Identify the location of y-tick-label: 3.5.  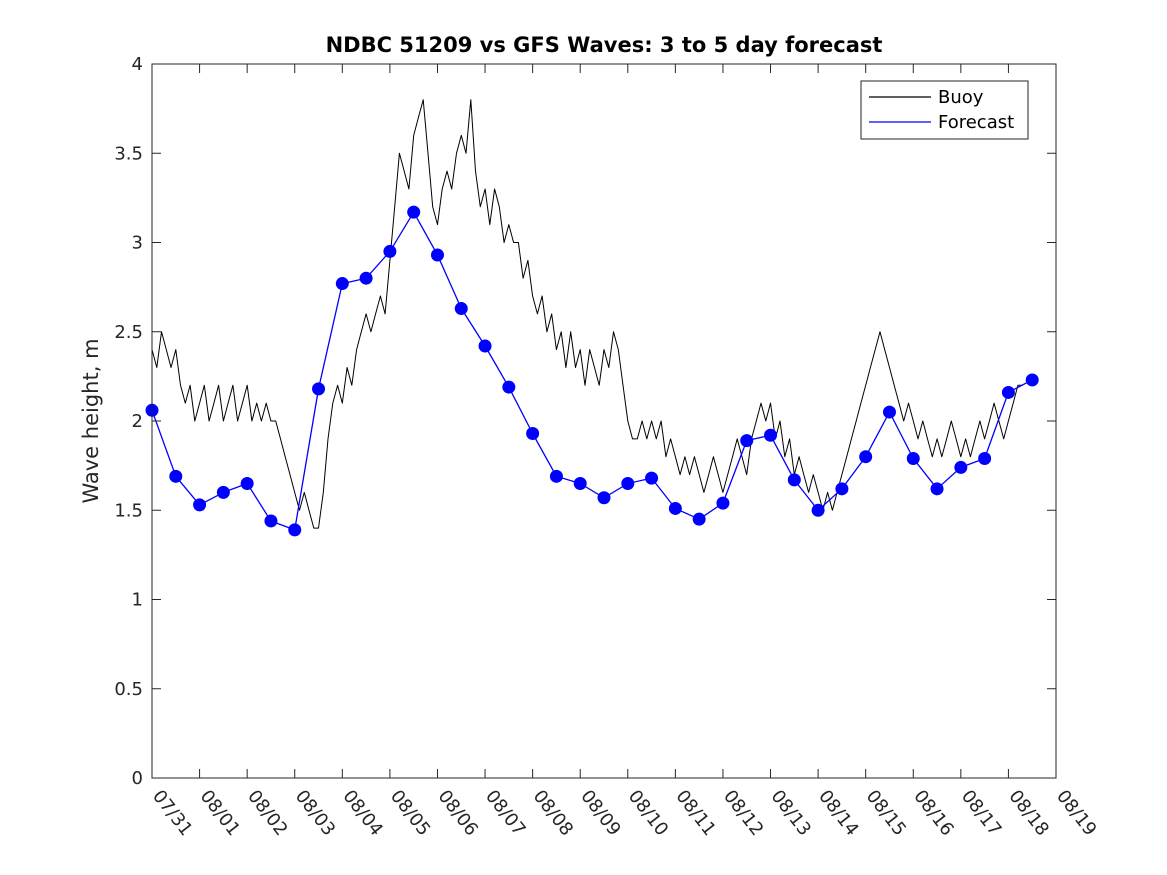
(128, 153).